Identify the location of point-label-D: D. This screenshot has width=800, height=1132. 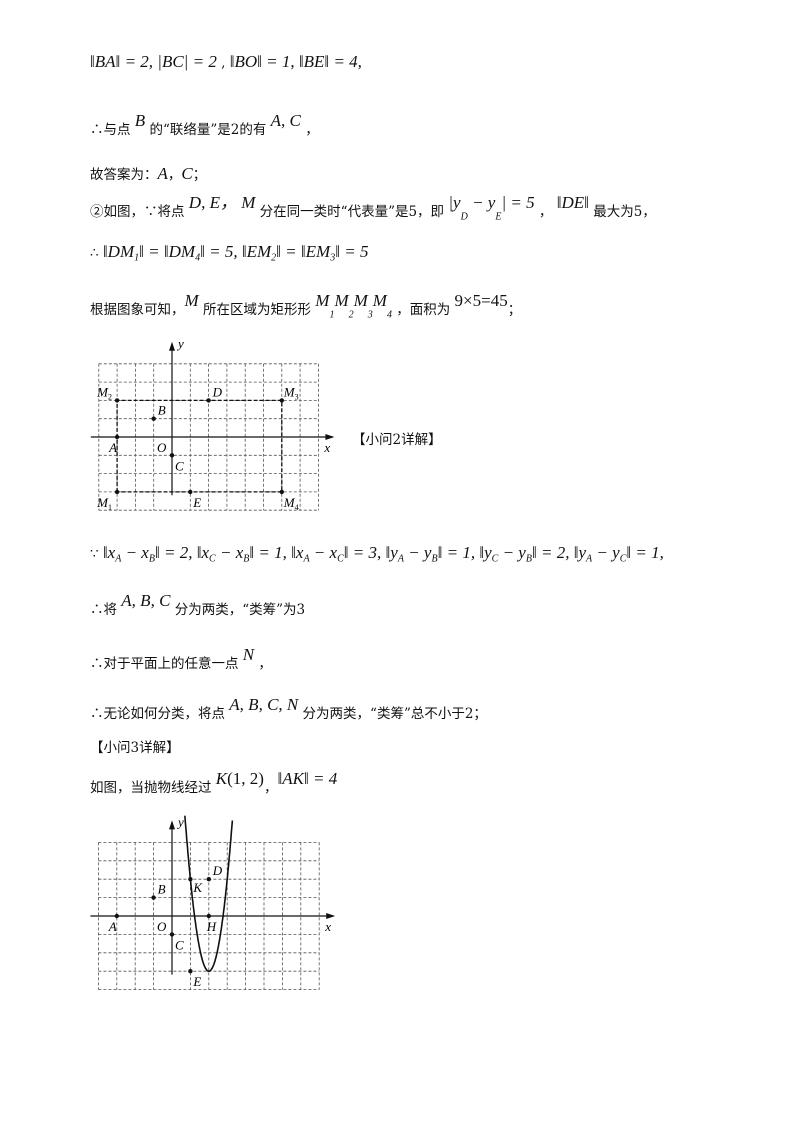
(217, 870).